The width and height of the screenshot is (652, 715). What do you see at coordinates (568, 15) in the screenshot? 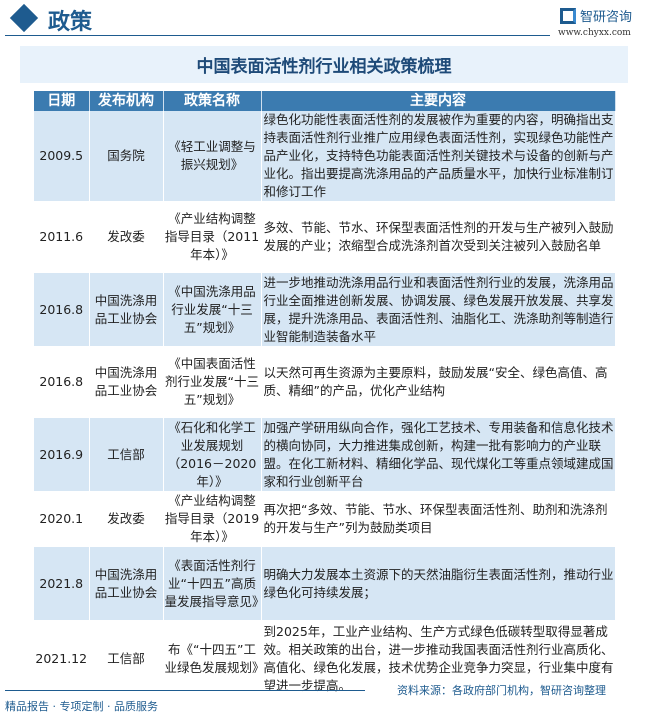
I see `logo-icon` at bounding box center [568, 15].